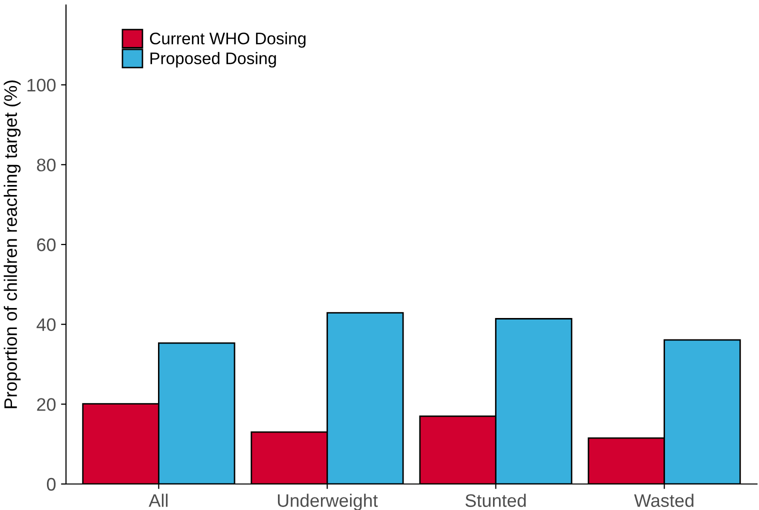 Image resolution: width=759 pixels, height=510 pixels. What do you see at coordinates (42, 85) in the screenshot?
I see `y-tick-label: 100` at bounding box center [42, 85].